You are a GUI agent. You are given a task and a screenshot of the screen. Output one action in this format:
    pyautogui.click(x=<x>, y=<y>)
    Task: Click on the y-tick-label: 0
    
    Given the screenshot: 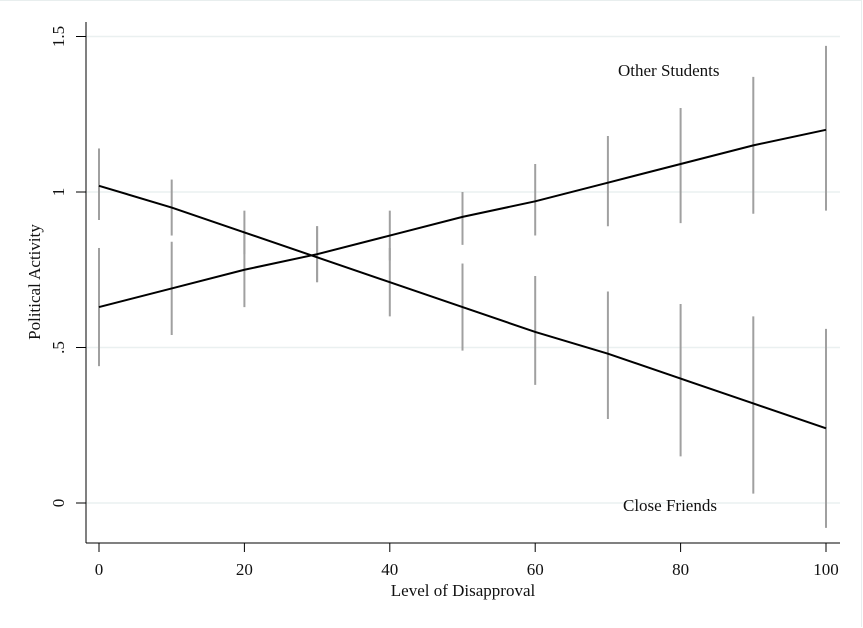 What is the action you would take?
    pyautogui.click(x=58, y=503)
    